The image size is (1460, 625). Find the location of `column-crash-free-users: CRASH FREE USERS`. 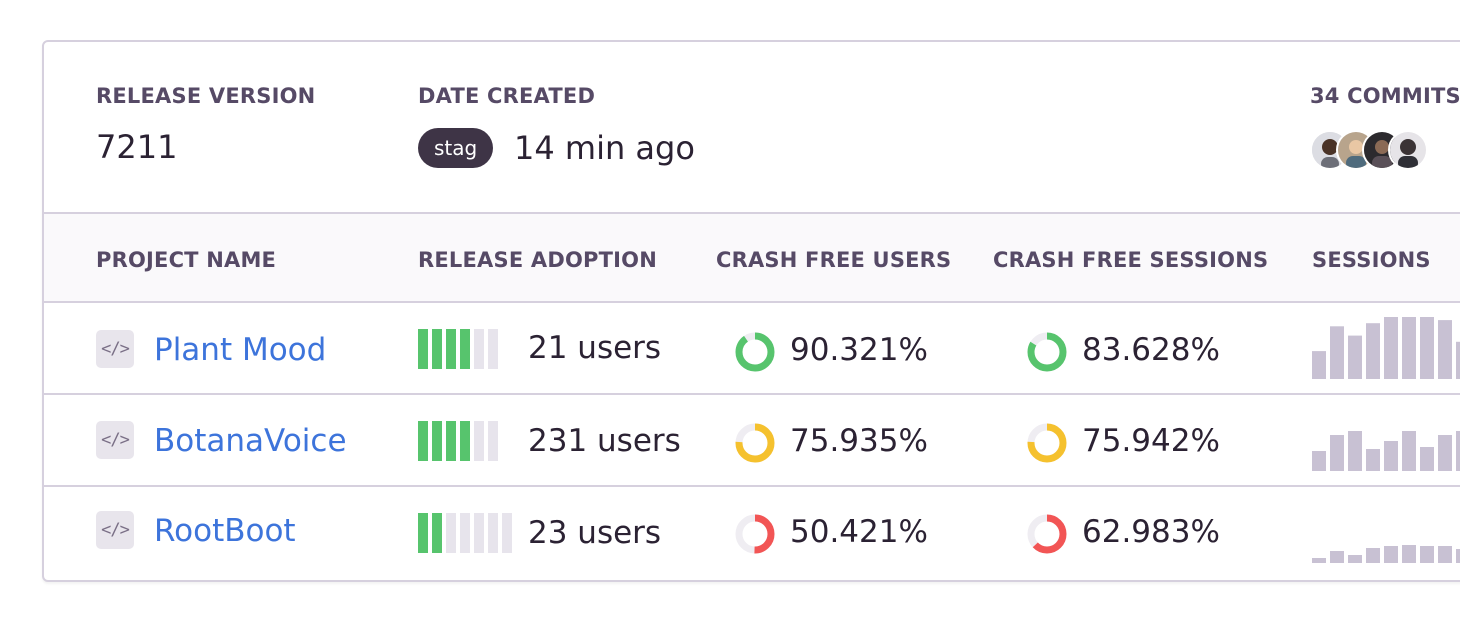

column-crash-free-users: CRASH FREE USERS is located at coordinates (834, 260).